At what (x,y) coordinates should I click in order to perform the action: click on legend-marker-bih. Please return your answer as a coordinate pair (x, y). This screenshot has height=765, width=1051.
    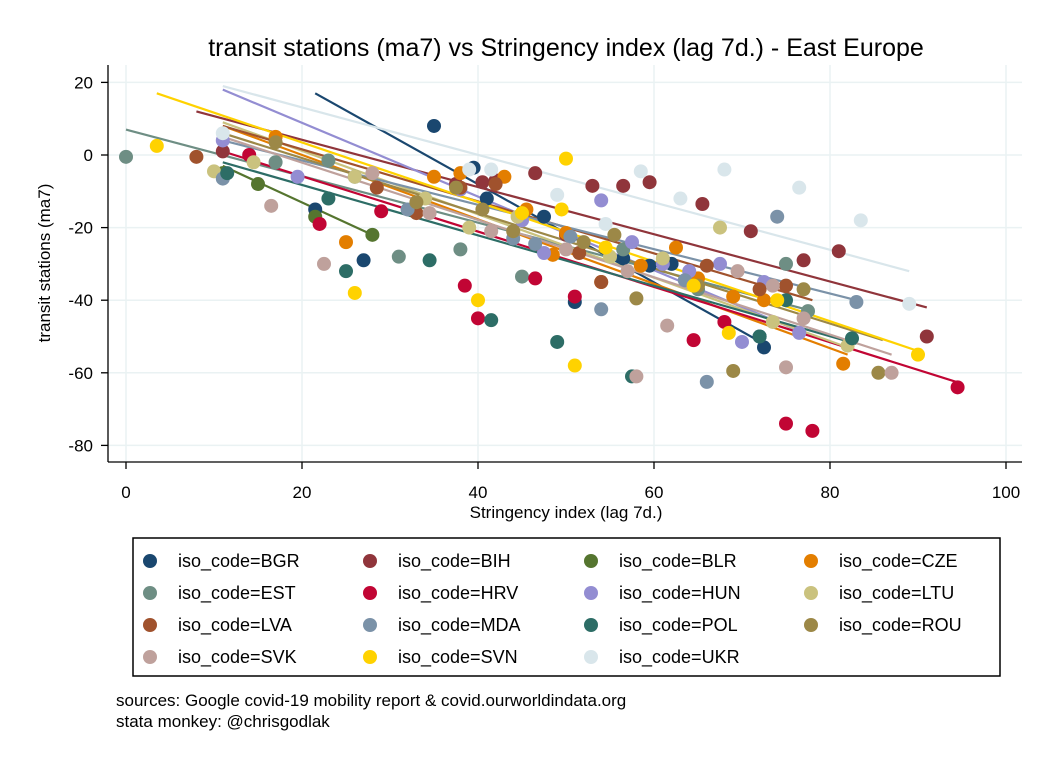
    Looking at the image, I should click on (370, 561).